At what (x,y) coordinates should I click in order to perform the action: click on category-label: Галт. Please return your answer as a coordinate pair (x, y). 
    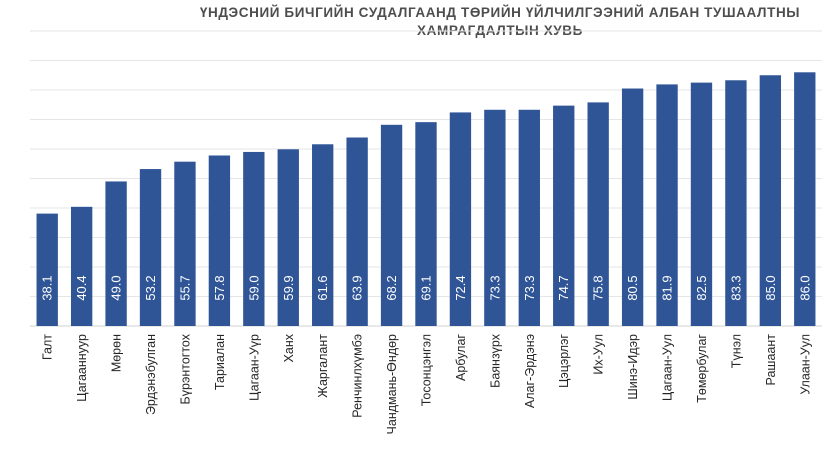
    Looking at the image, I should click on (48, 347).